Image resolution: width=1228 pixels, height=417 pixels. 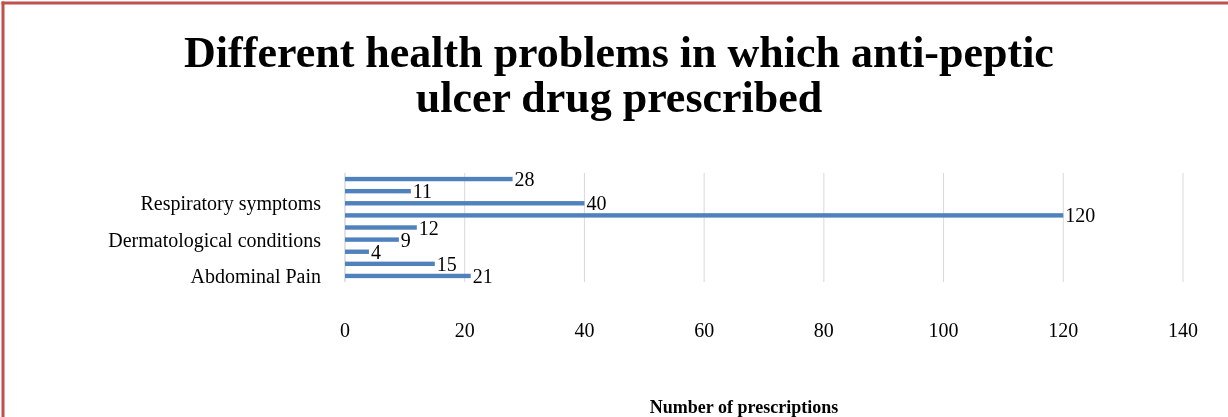 What do you see at coordinates (446, 263) in the screenshot?
I see `data-label: 15` at bounding box center [446, 263].